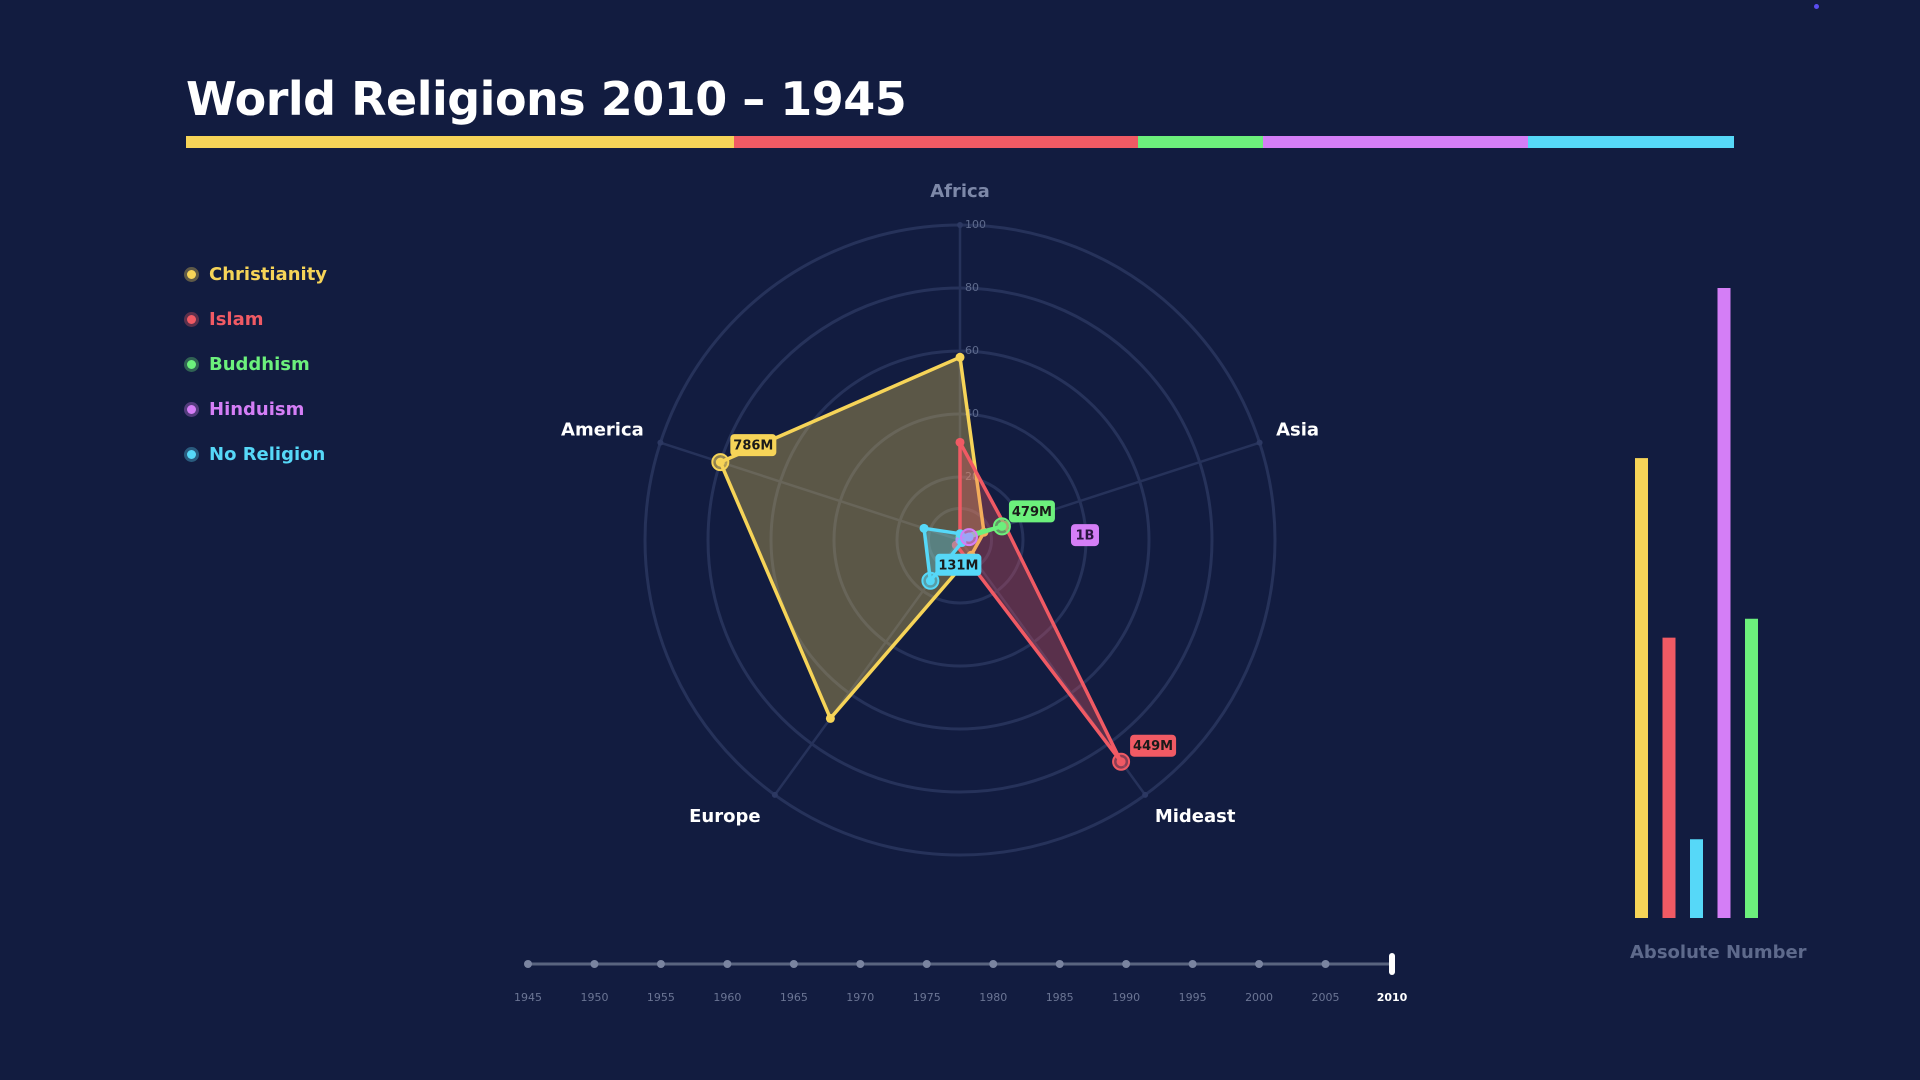 This screenshot has width=1920, height=1080. Describe the element at coordinates (794, 997) in the screenshot. I see `timeline-year-label: 1965` at that location.